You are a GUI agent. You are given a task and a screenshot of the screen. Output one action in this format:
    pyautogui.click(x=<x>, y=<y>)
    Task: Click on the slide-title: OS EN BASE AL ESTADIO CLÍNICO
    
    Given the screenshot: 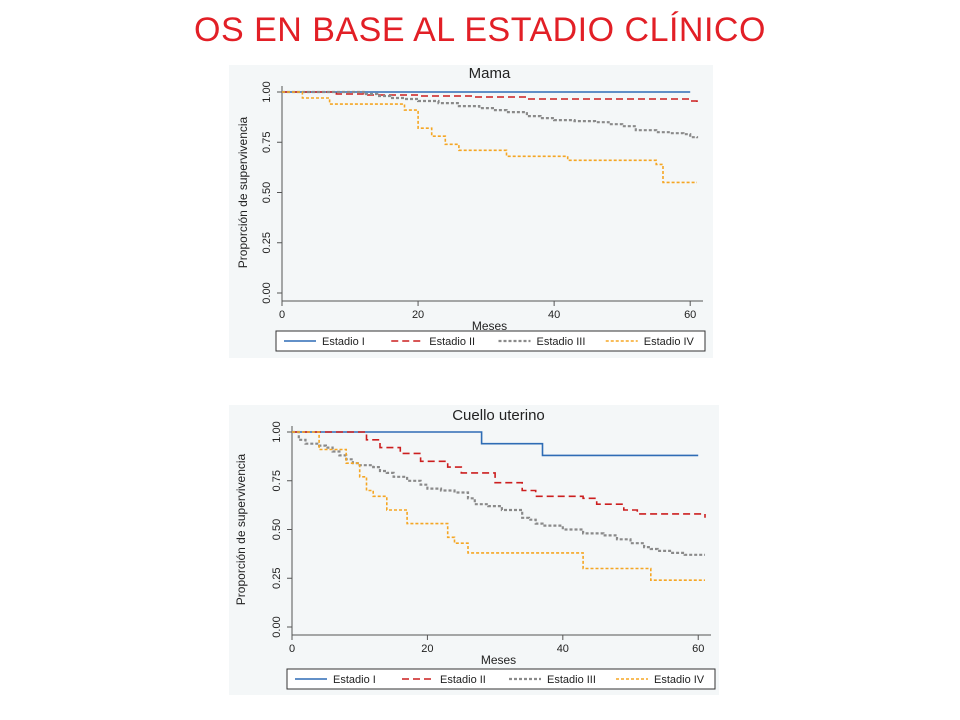 What is the action you would take?
    pyautogui.click(x=480, y=30)
    